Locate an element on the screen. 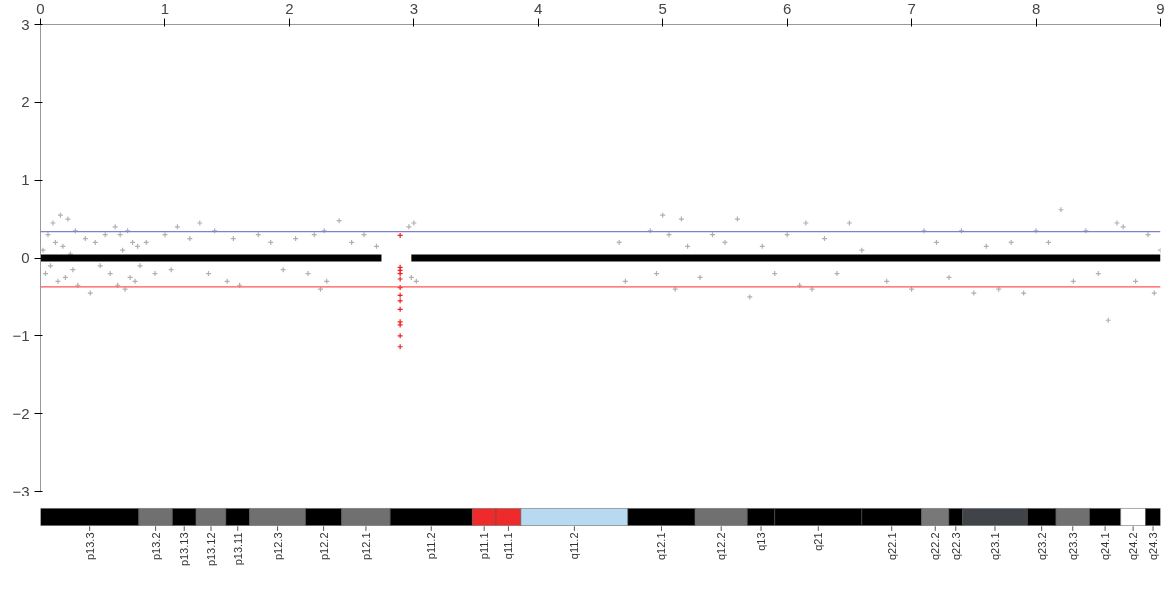 The image size is (1166, 604). y-tick-label: −2 is located at coordinates (21, 413).